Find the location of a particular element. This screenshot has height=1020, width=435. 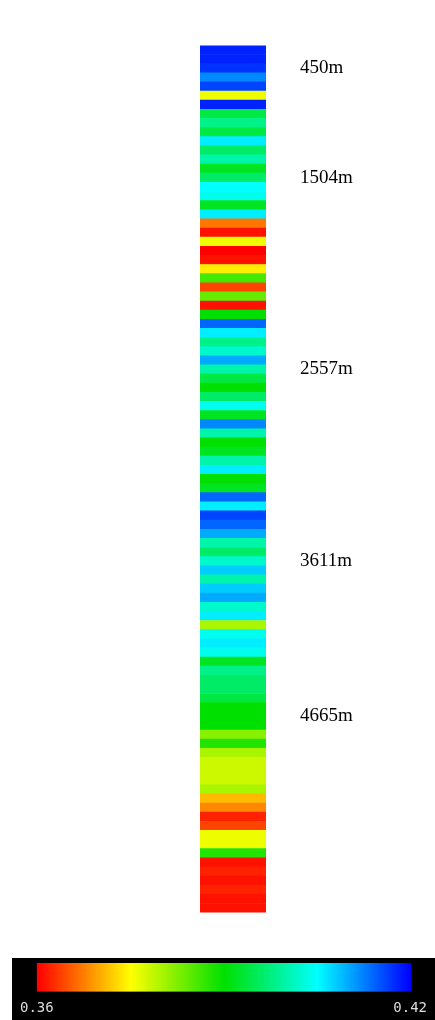

y-tick-label: 450m is located at coordinates (322, 67).